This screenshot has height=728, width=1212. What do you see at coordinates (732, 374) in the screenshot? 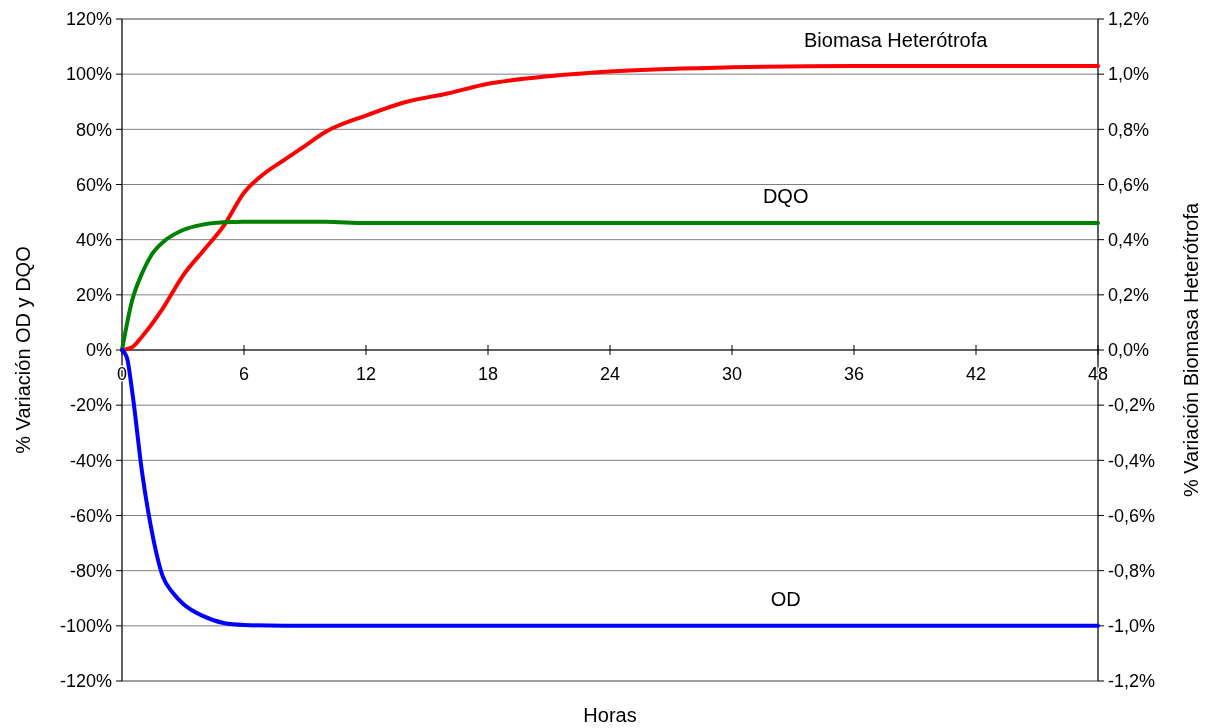
I see `x-tick-label: 30` at bounding box center [732, 374].